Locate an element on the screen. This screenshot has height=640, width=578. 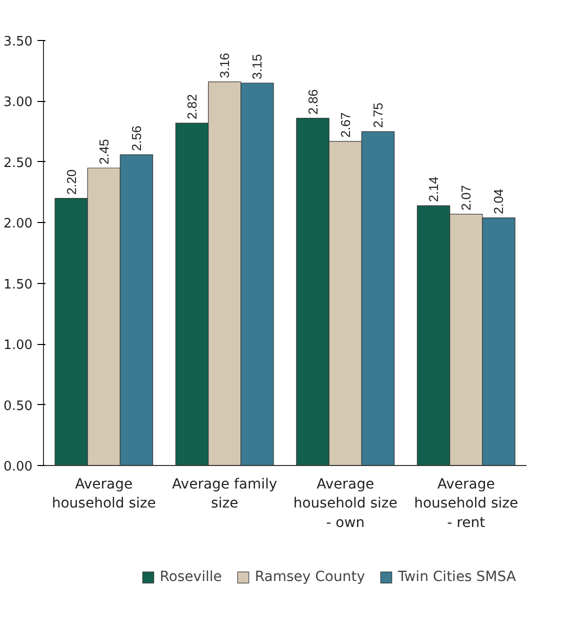
y-tick-label: 2.50 is located at coordinates (18, 163).